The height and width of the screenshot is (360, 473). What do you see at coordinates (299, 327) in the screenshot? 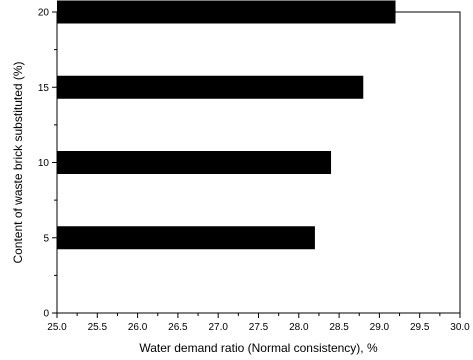
I see `x-tick-label: 28.0` at bounding box center [299, 327].